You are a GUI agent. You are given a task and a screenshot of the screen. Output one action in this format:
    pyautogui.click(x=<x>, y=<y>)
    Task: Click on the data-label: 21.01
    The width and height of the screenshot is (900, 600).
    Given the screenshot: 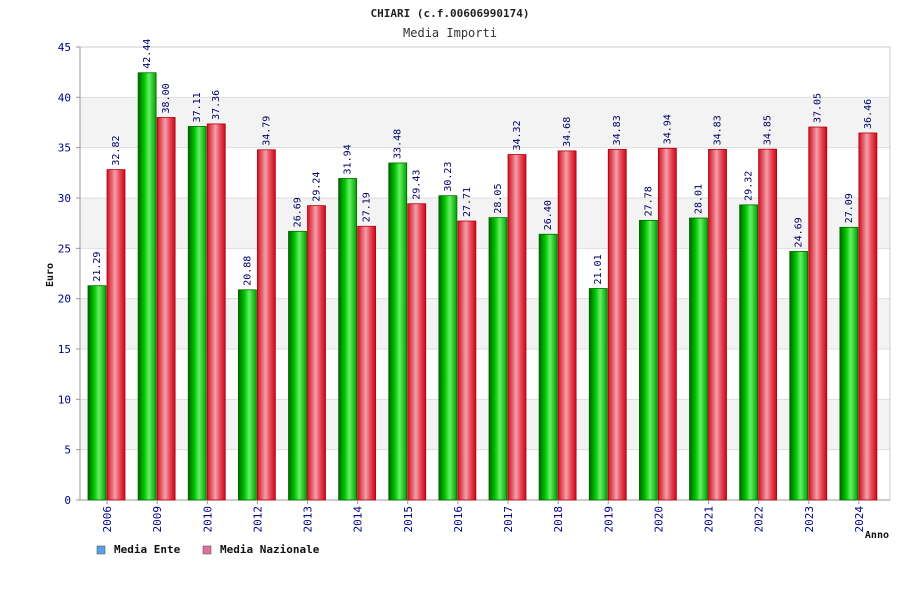 What is the action you would take?
    pyautogui.click(x=598, y=269)
    